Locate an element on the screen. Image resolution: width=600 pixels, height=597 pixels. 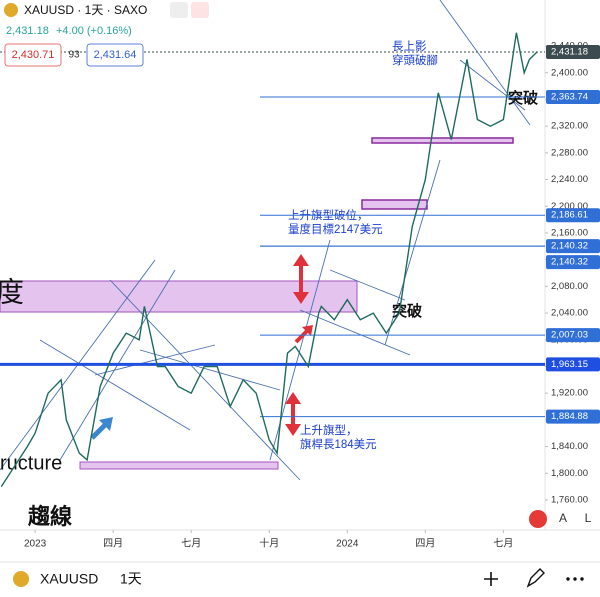
annotation: 度 is located at coordinates (12, 291).